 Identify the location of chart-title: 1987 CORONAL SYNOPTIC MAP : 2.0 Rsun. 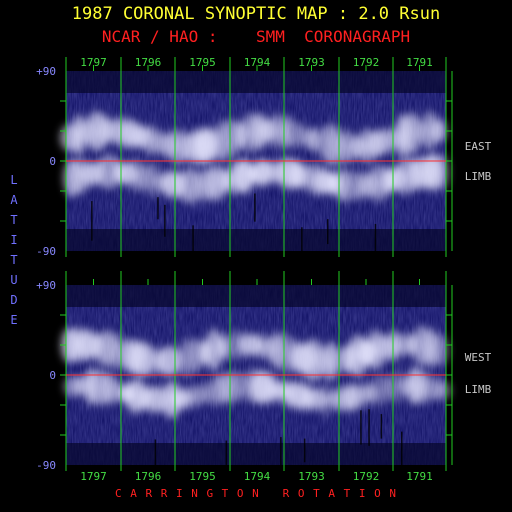
(256, 14).